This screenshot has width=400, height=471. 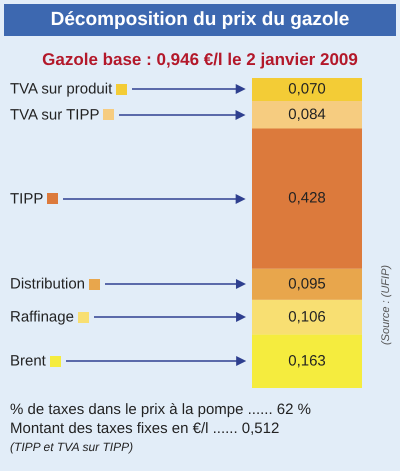 I want to click on data-label: 0,070, so click(x=307, y=89).